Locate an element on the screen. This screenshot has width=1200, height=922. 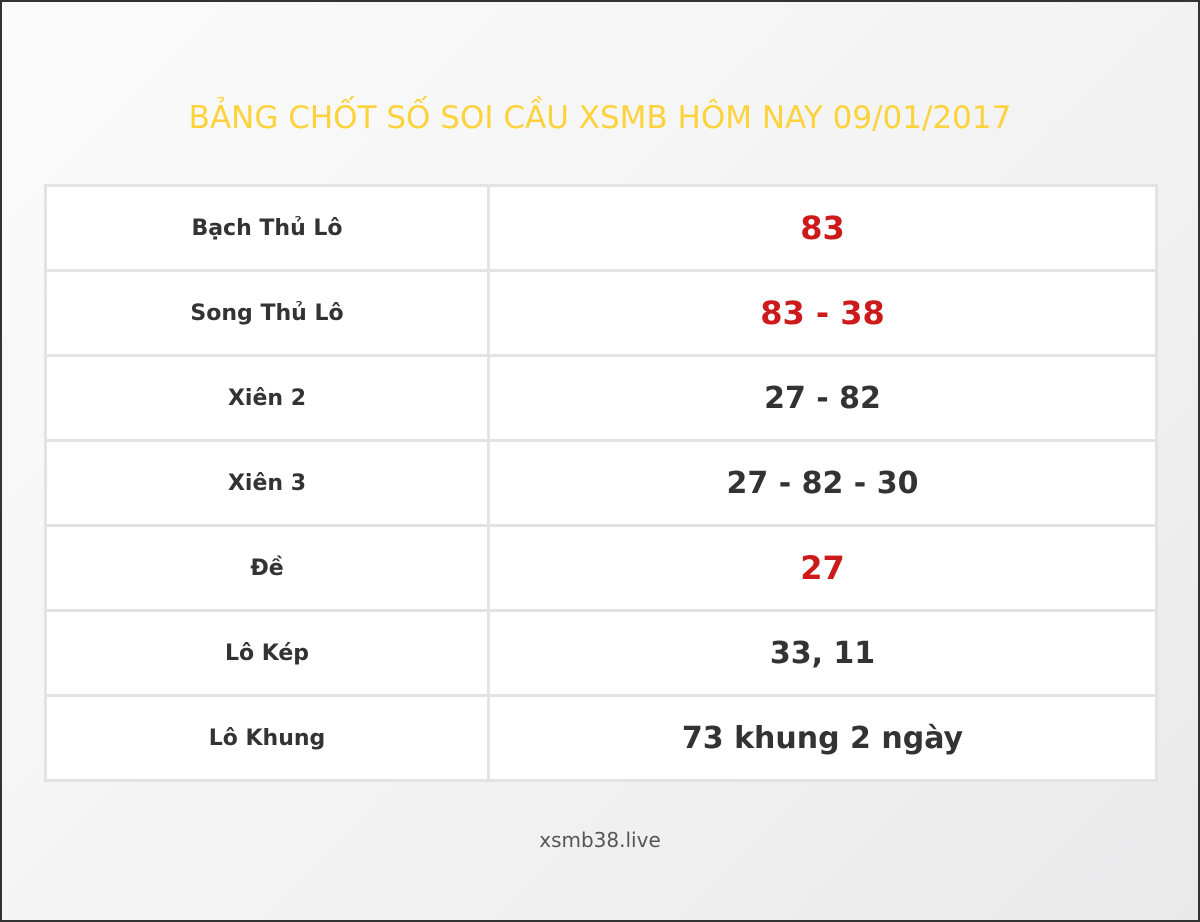
table-row: Bạch Thủ Lô 83 is located at coordinates (601, 228).